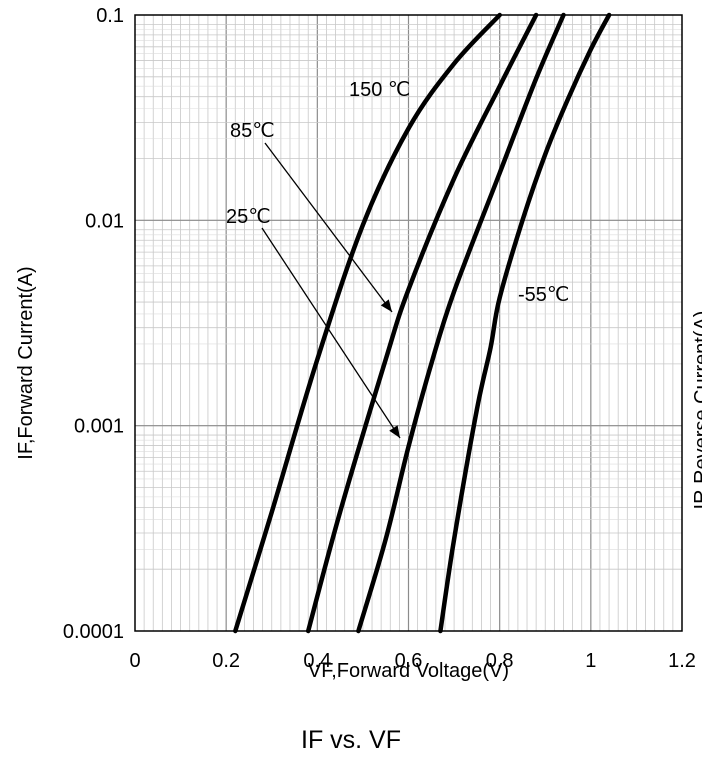 The image size is (702, 760). I want to click on x-tick-labels: 0 0.2 0.4 0.6 0.8 1 1.2, so click(412, 661).